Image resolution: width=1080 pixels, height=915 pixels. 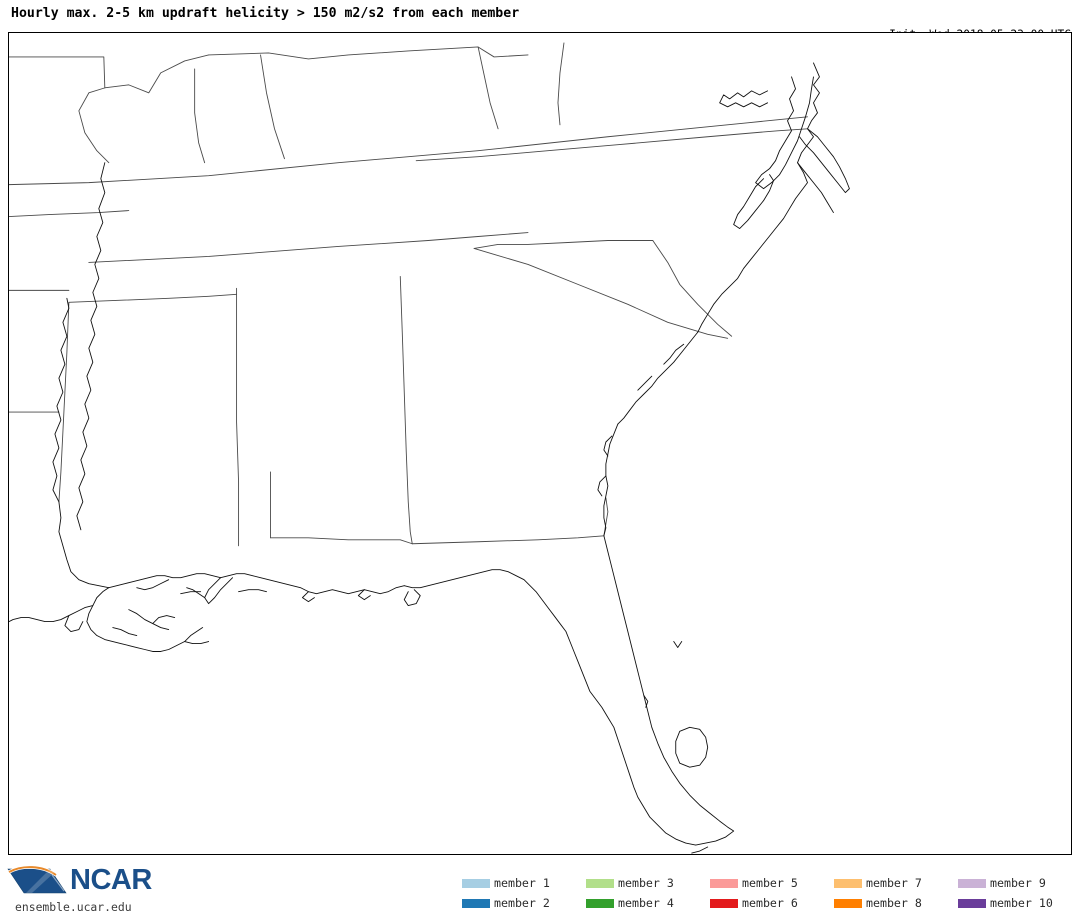 What do you see at coordinates (1021, 903) in the screenshot?
I see `legend-label: member 10` at bounding box center [1021, 903].